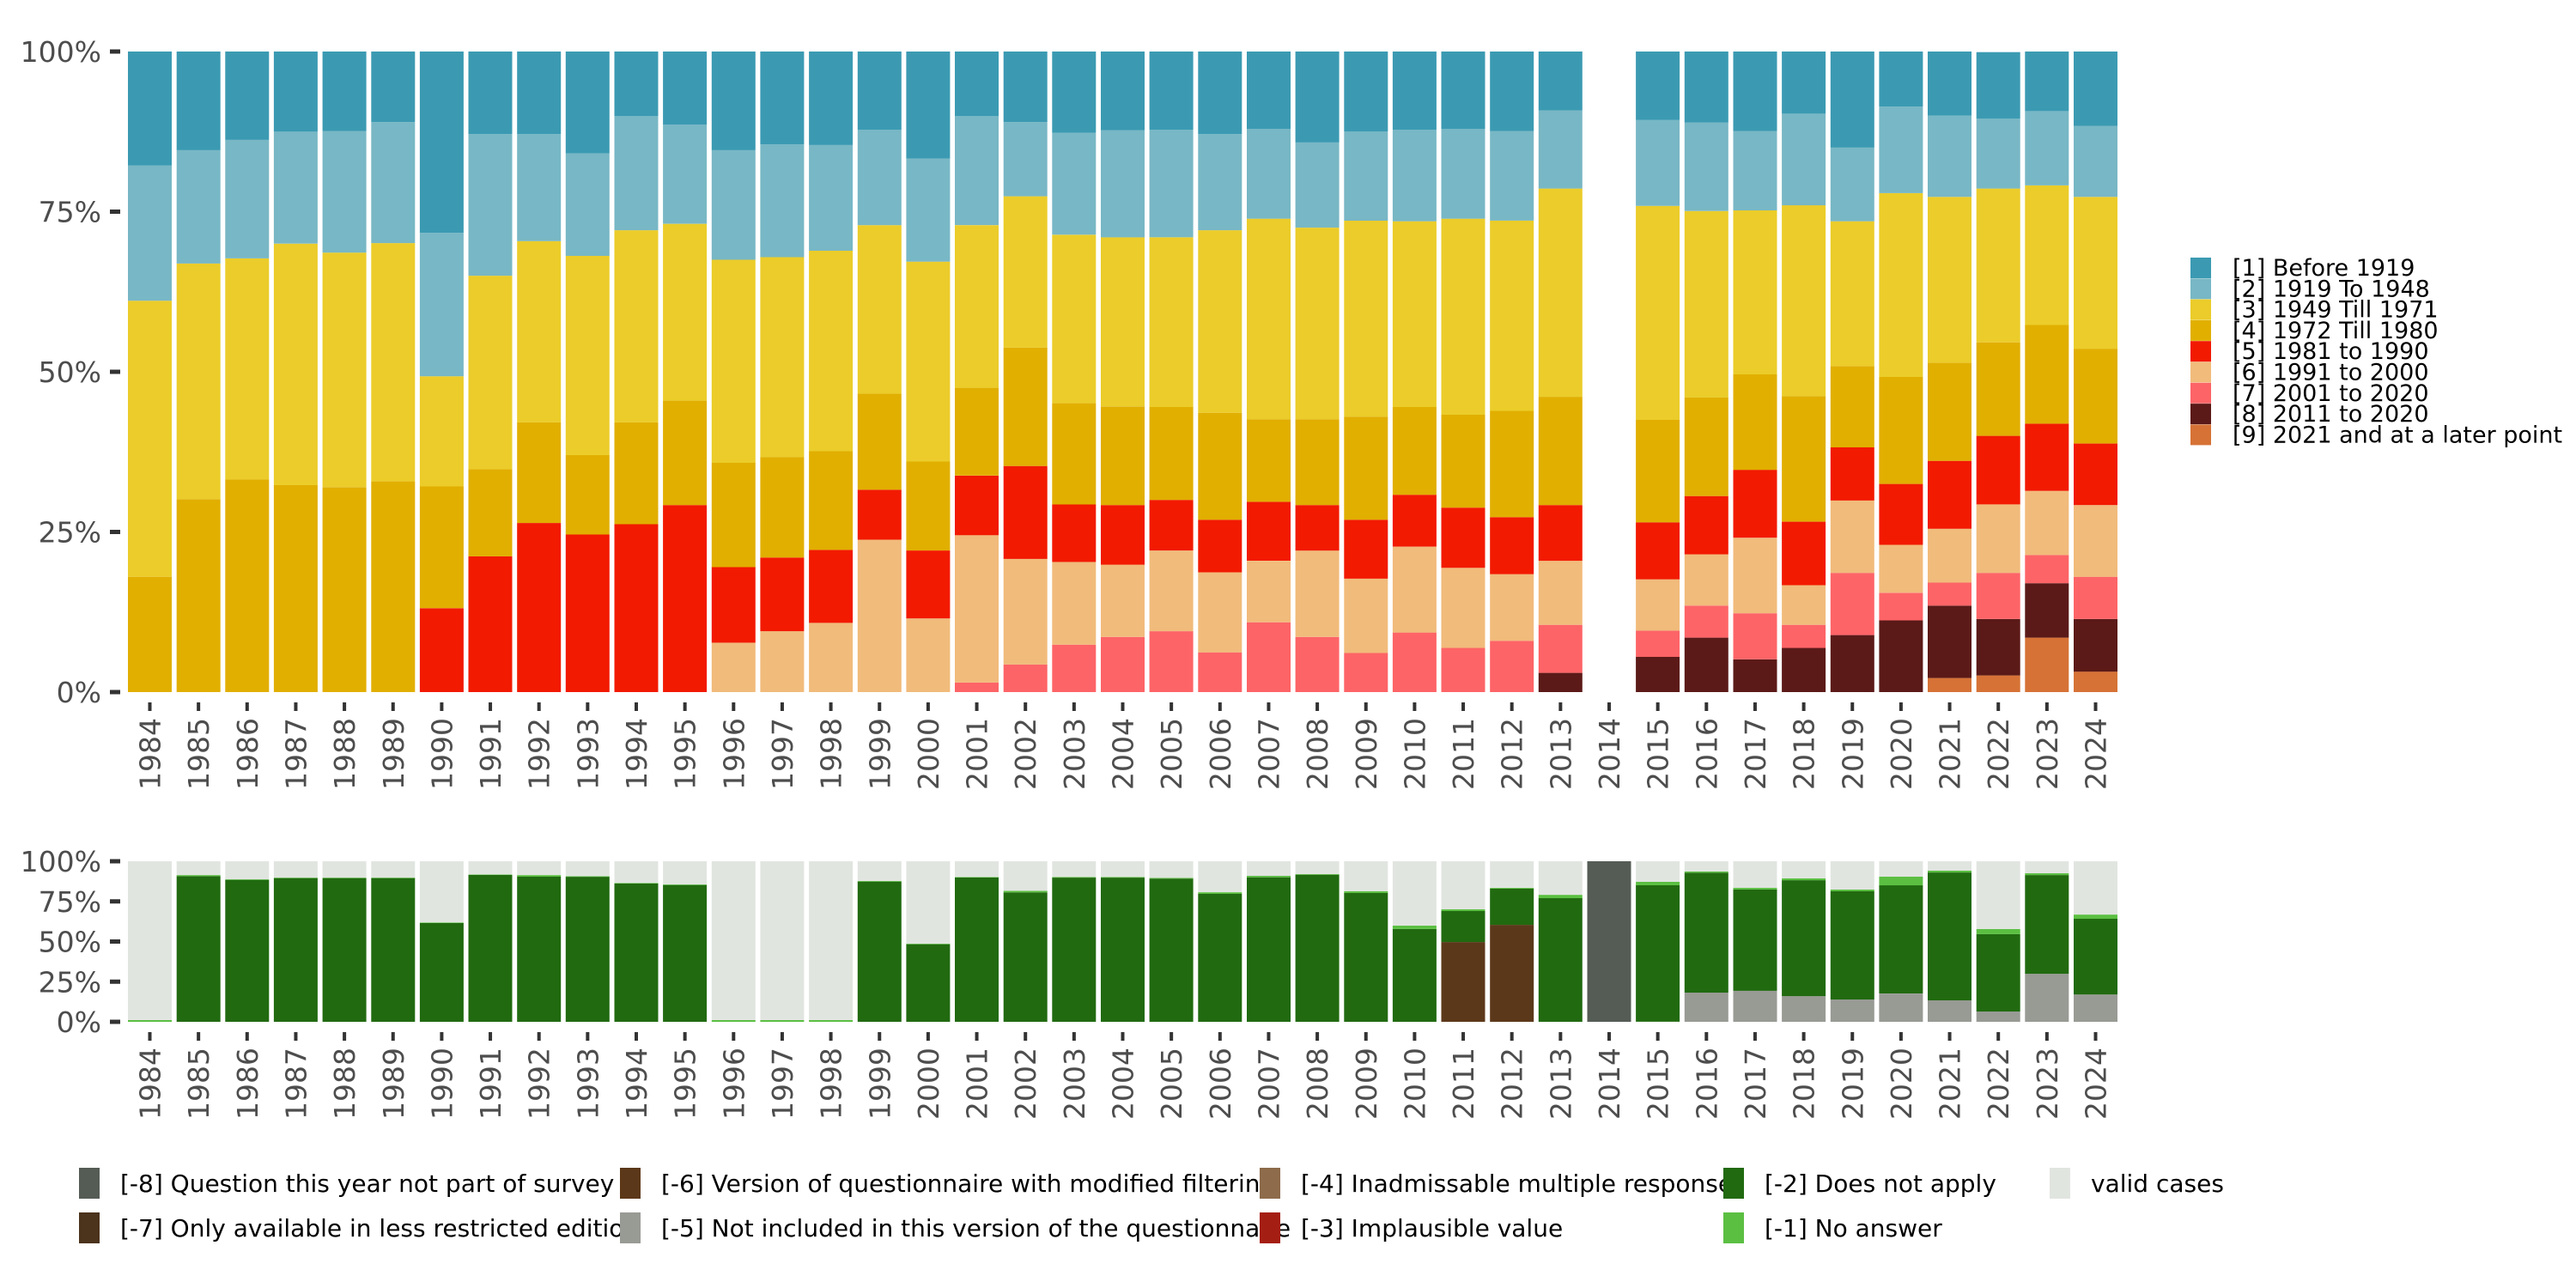  I want to click on x-tick-label: 2002, so click(1025, 1084).